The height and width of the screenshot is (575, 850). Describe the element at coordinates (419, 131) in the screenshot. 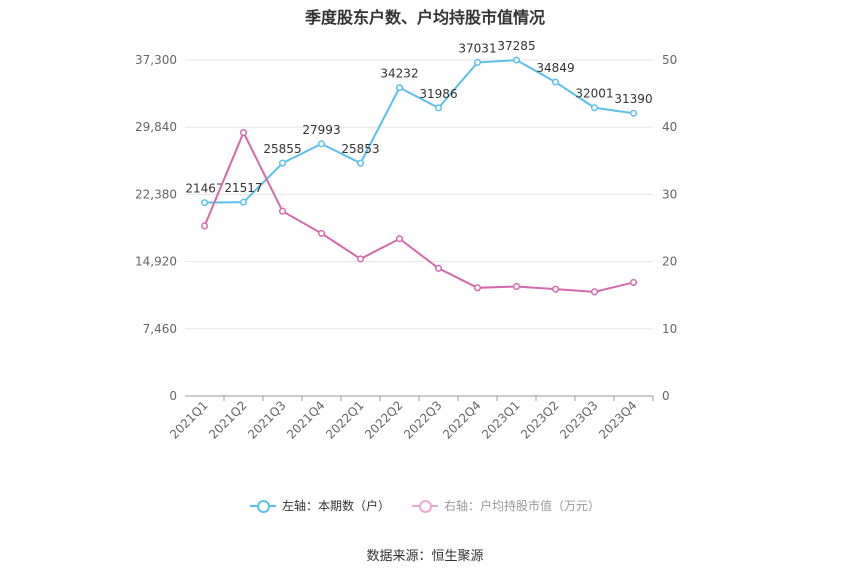

I see `series-line-left` at that location.